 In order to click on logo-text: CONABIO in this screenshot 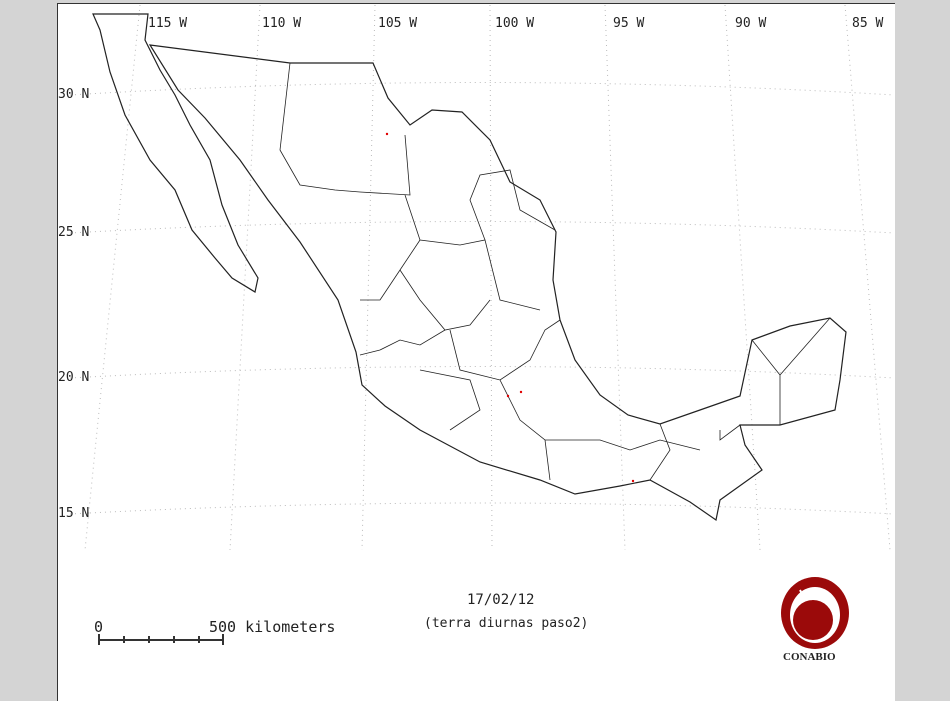, I will do `click(809, 657)`.